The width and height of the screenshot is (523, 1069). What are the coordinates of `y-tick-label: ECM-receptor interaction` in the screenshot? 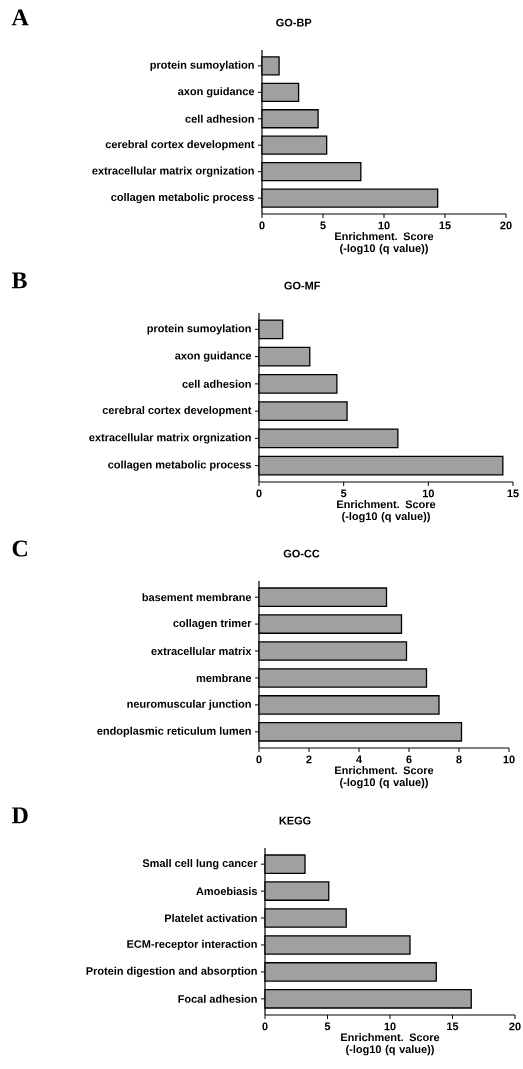 It's located at (192, 945).